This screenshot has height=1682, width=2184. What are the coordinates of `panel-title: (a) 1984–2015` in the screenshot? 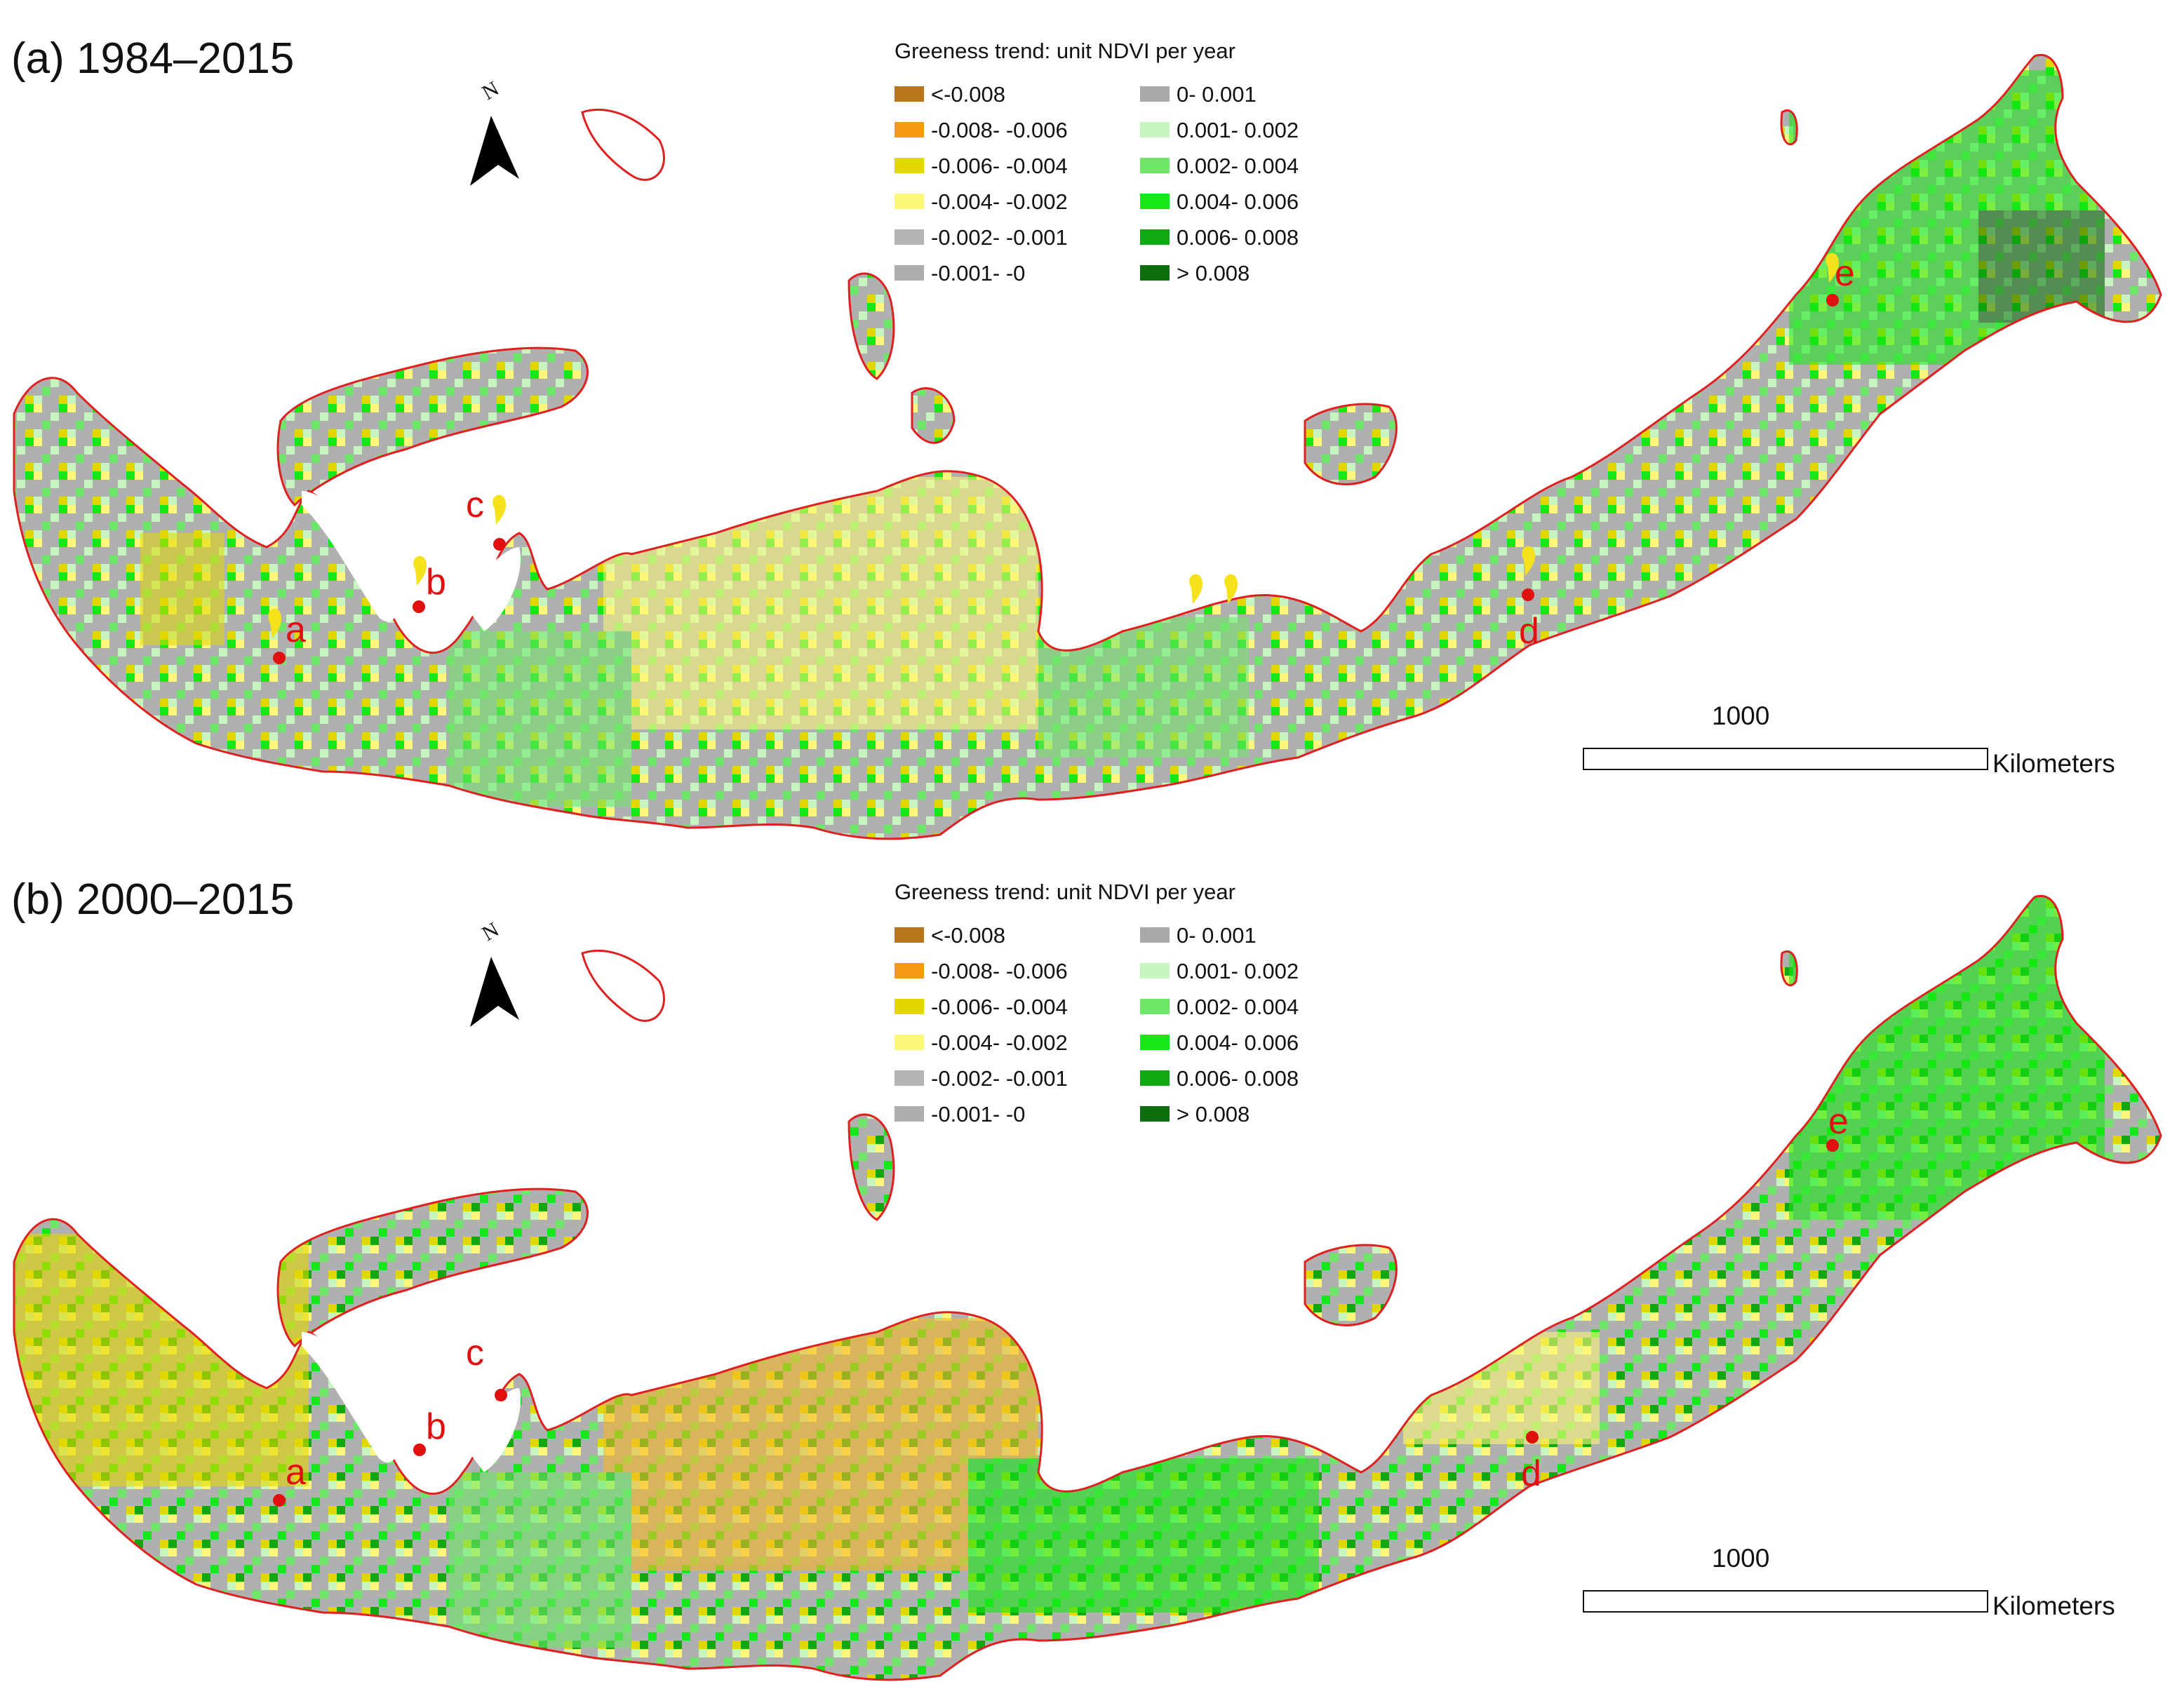 It's located at (153, 58).